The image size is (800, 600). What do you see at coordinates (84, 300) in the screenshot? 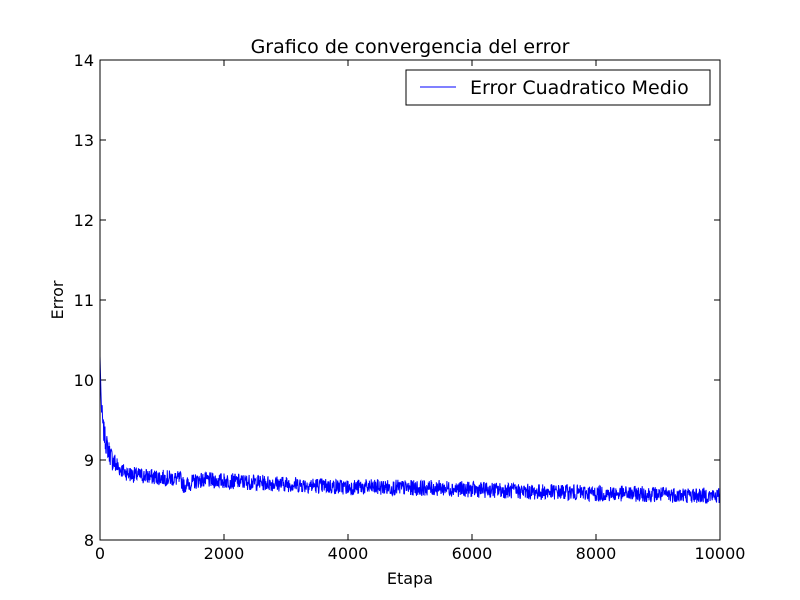
I see `y-tick-label: 11` at bounding box center [84, 300].